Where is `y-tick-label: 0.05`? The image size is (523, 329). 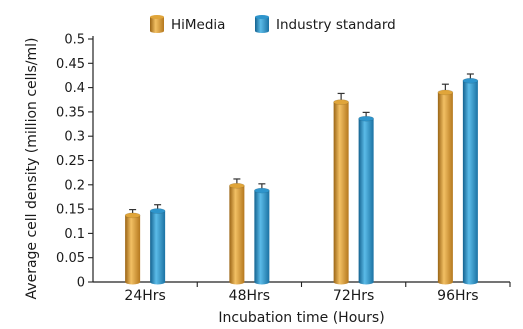
y-tick-label: 0.05 is located at coordinates (70, 258).